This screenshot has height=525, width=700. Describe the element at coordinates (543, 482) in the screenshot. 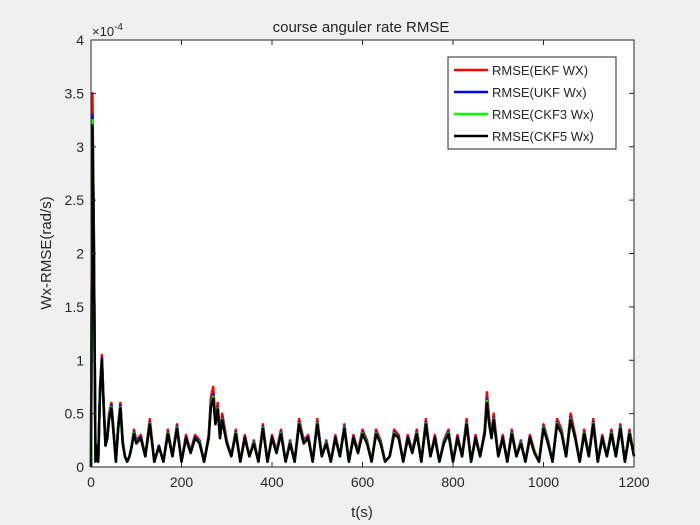

I see `x-tick-label: 1000` at that location.